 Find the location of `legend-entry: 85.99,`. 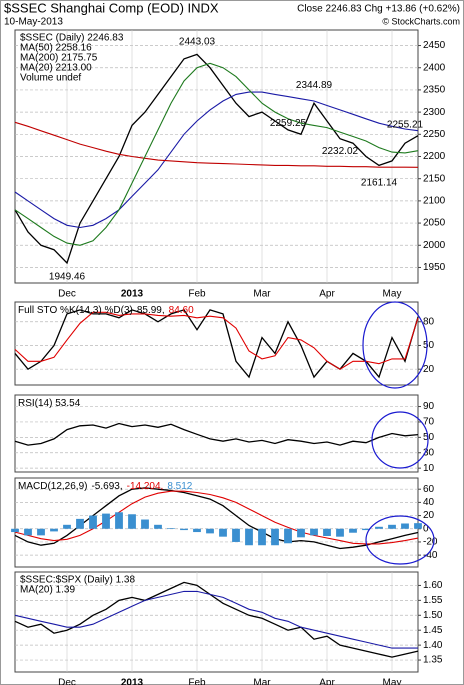

legend-entry: 85.99, is located at coordinates (151, 310).